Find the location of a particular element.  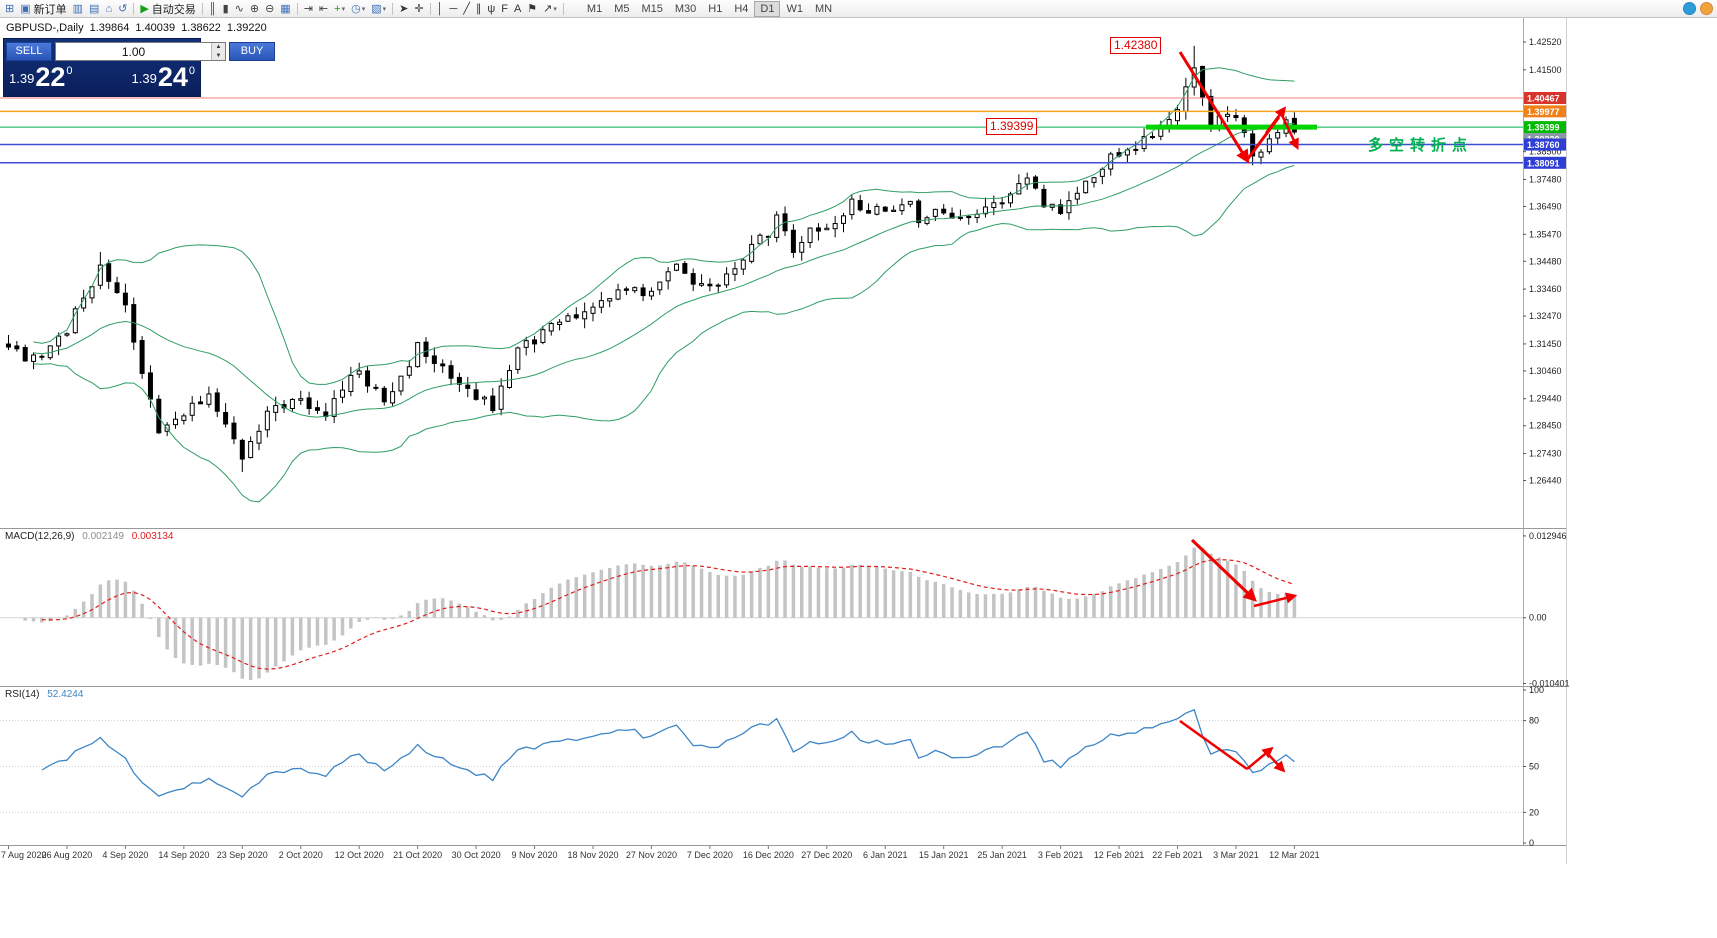

rsi-value: 52.4244 is located at coordinates (65, 694).